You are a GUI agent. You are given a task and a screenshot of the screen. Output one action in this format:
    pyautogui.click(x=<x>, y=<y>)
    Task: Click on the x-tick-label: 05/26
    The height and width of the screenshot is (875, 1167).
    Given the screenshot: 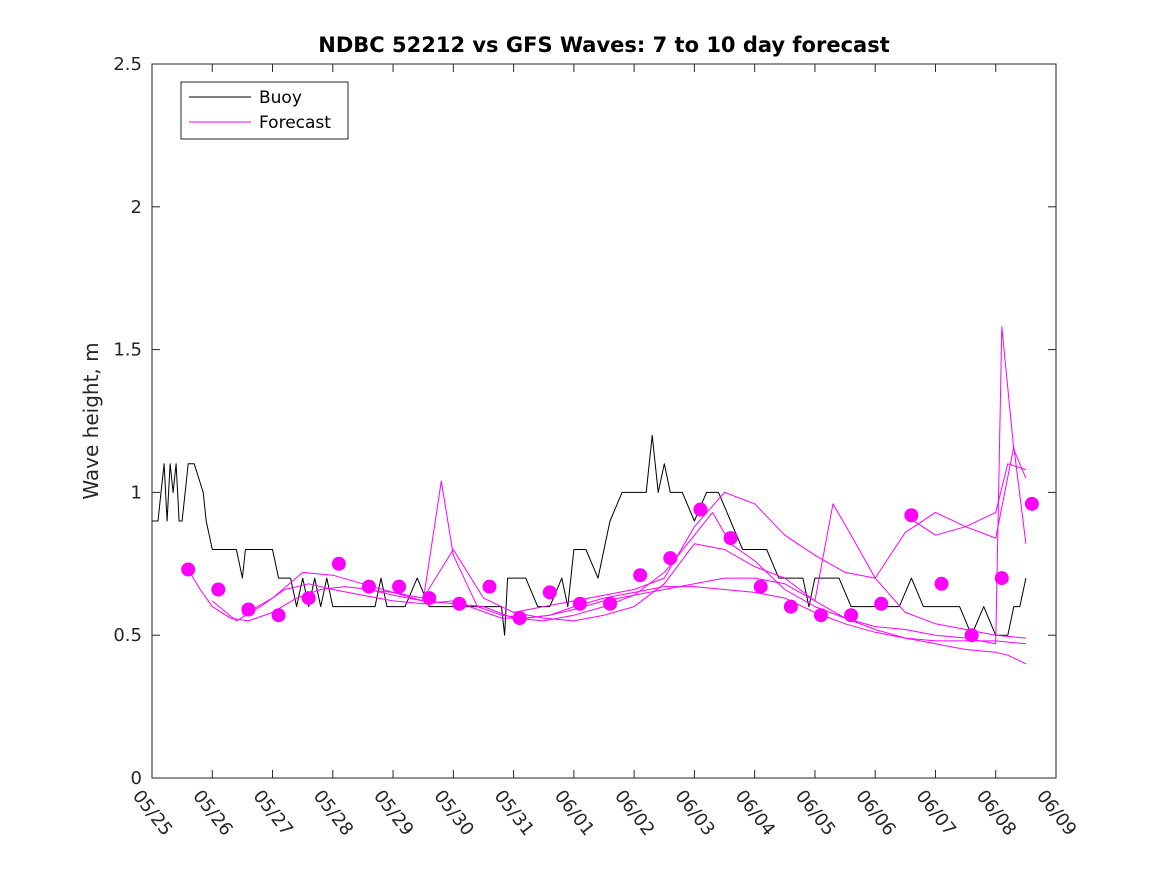 What is the action you would take?
    pyautogui.click(x=212, y=813)
    